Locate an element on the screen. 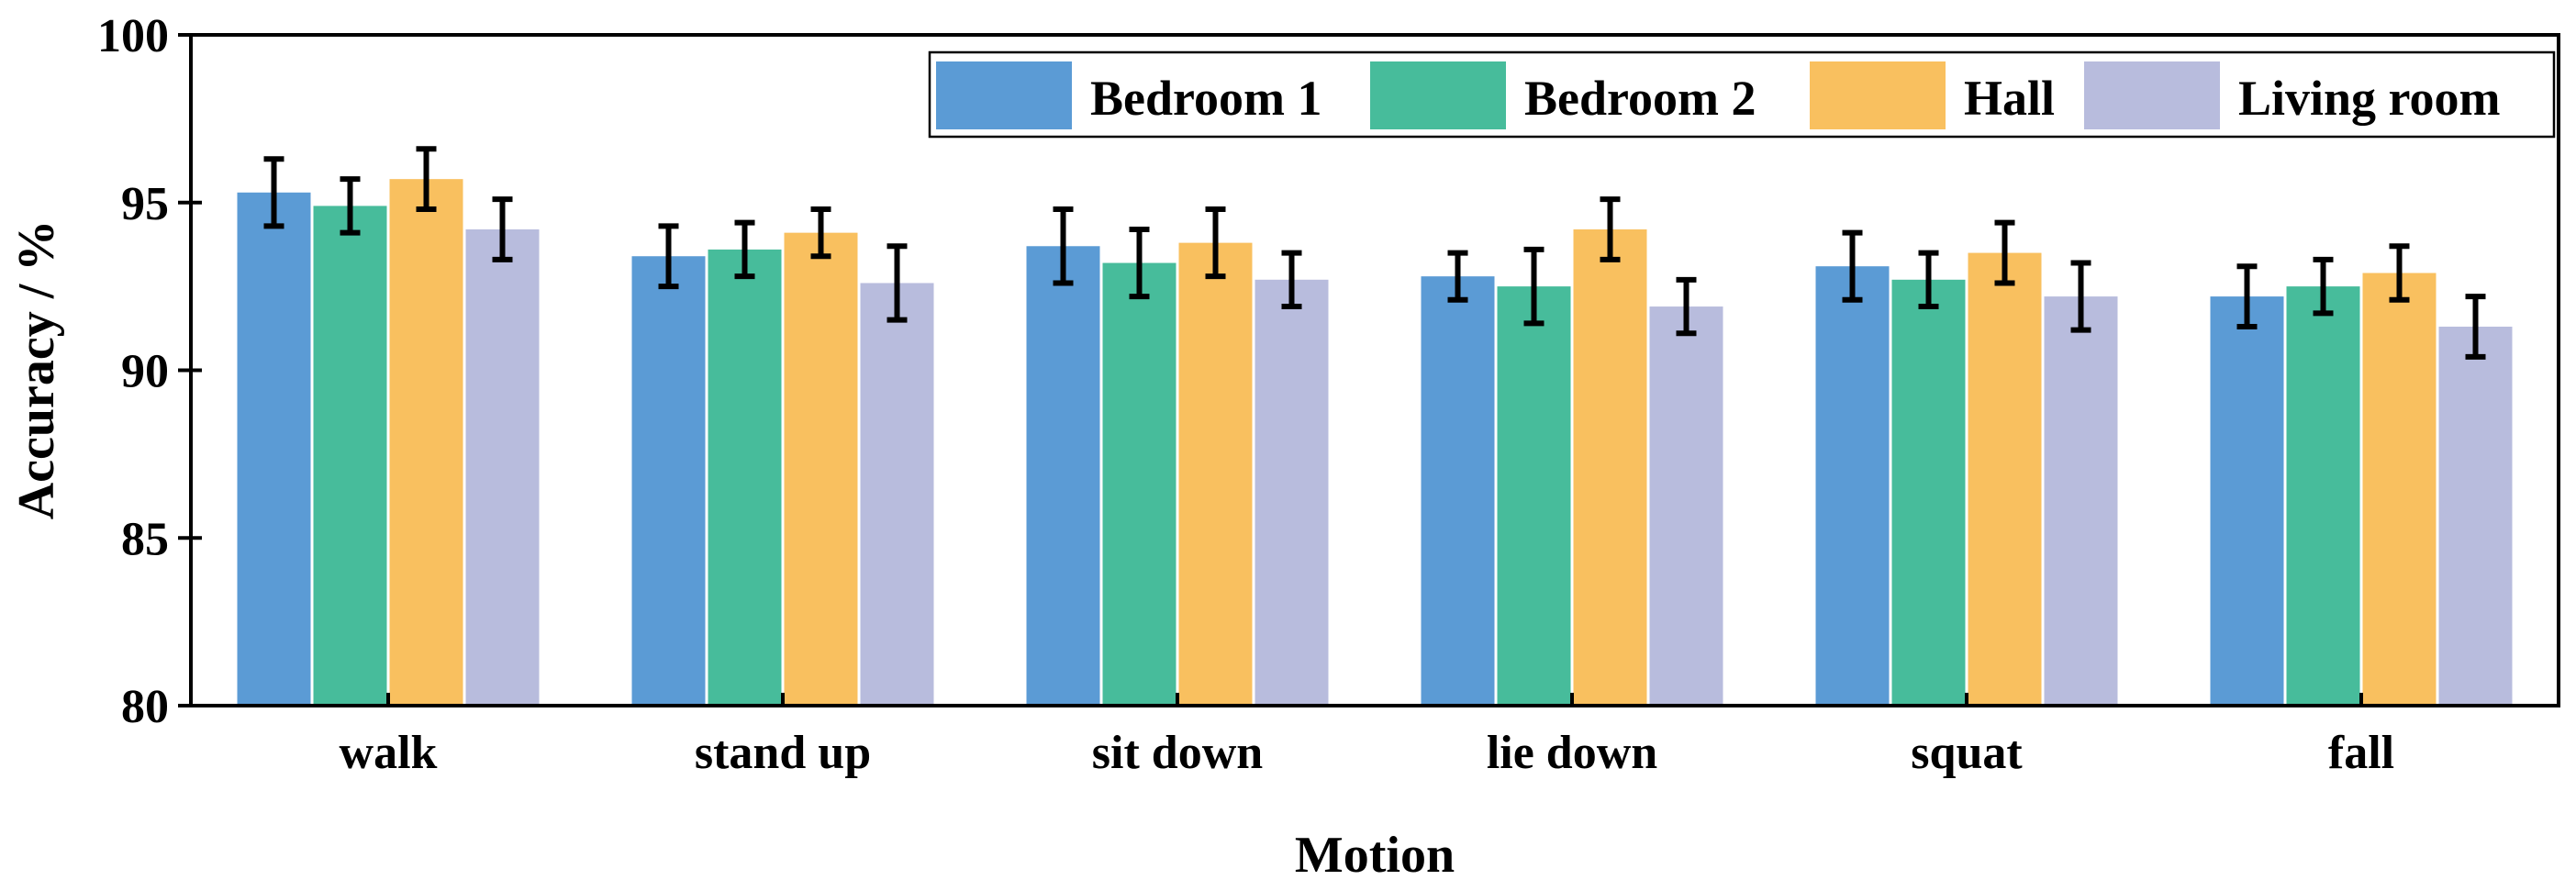 The width and height of the screenshot is (2576, 891). y-tick-label: 80 is located at coordinates (145, 707).